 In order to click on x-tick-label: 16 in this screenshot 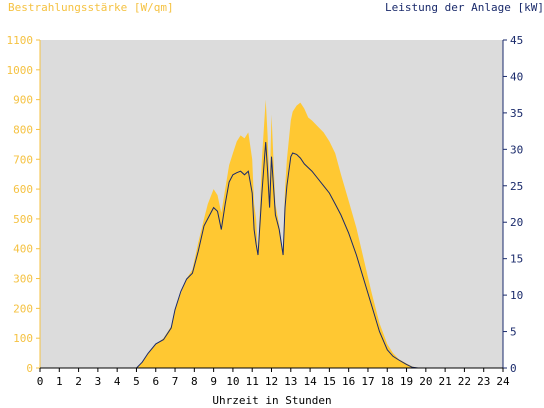, I will do `click(348, 381)`.